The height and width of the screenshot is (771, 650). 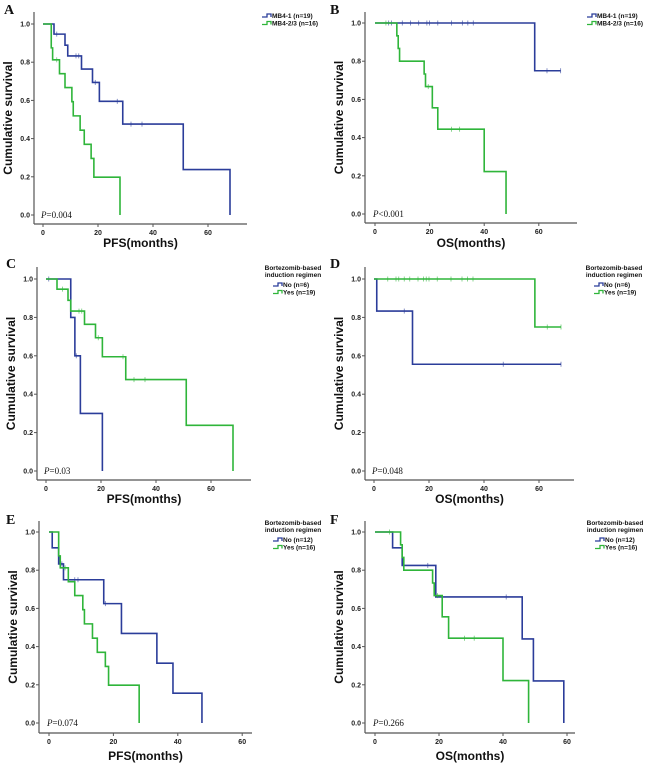 I want to click on p-value: P=0.03, so click(x=57, y=471).